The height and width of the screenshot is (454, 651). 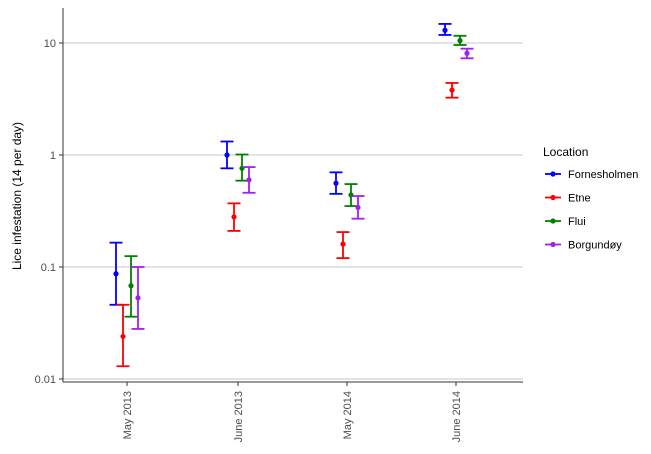 I want to click on y-tick-label: 10, so click(x=50, y=44).